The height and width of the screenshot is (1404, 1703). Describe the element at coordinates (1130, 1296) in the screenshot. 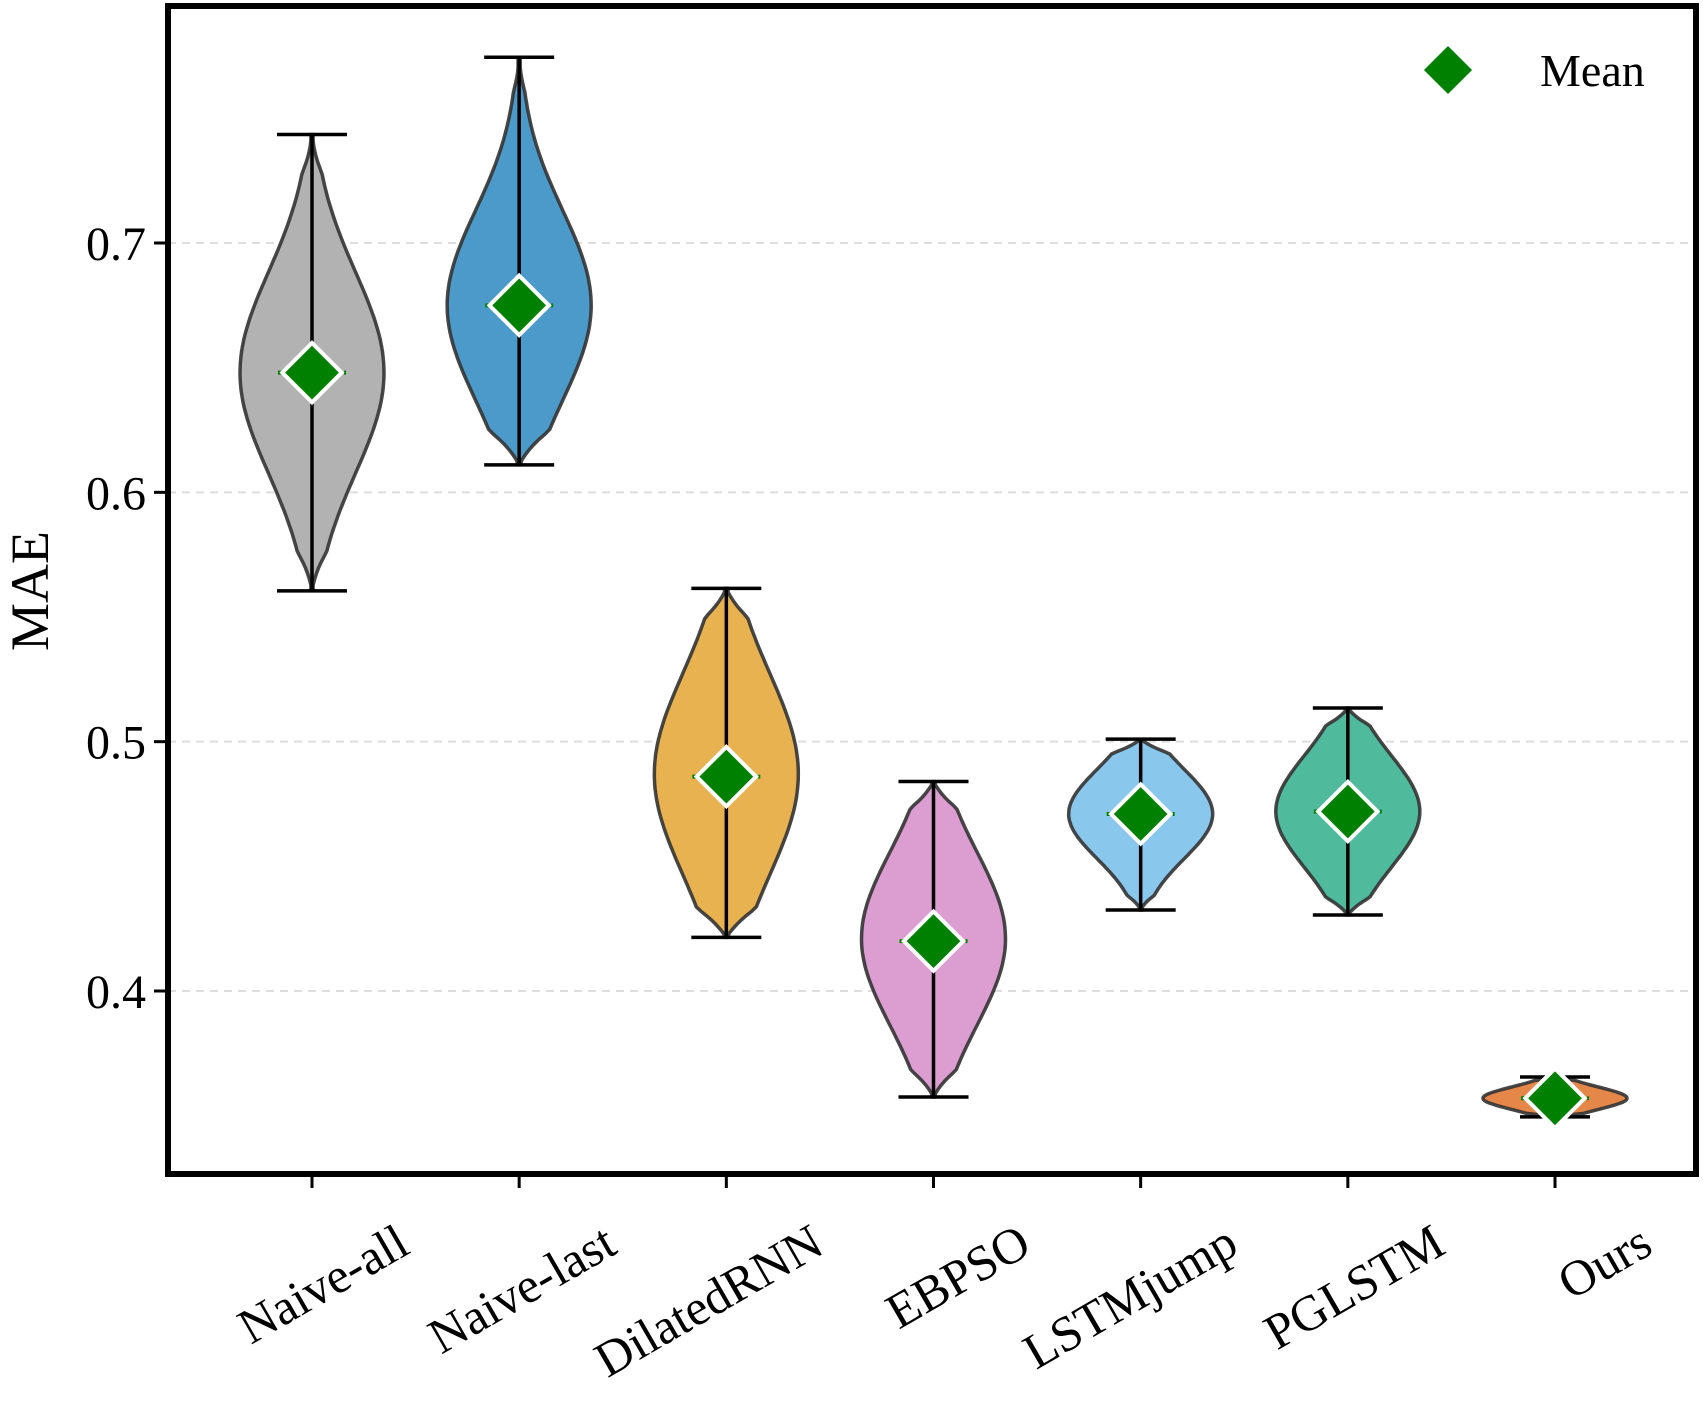

I see `x-tick-label: LSTMjump` at that location.